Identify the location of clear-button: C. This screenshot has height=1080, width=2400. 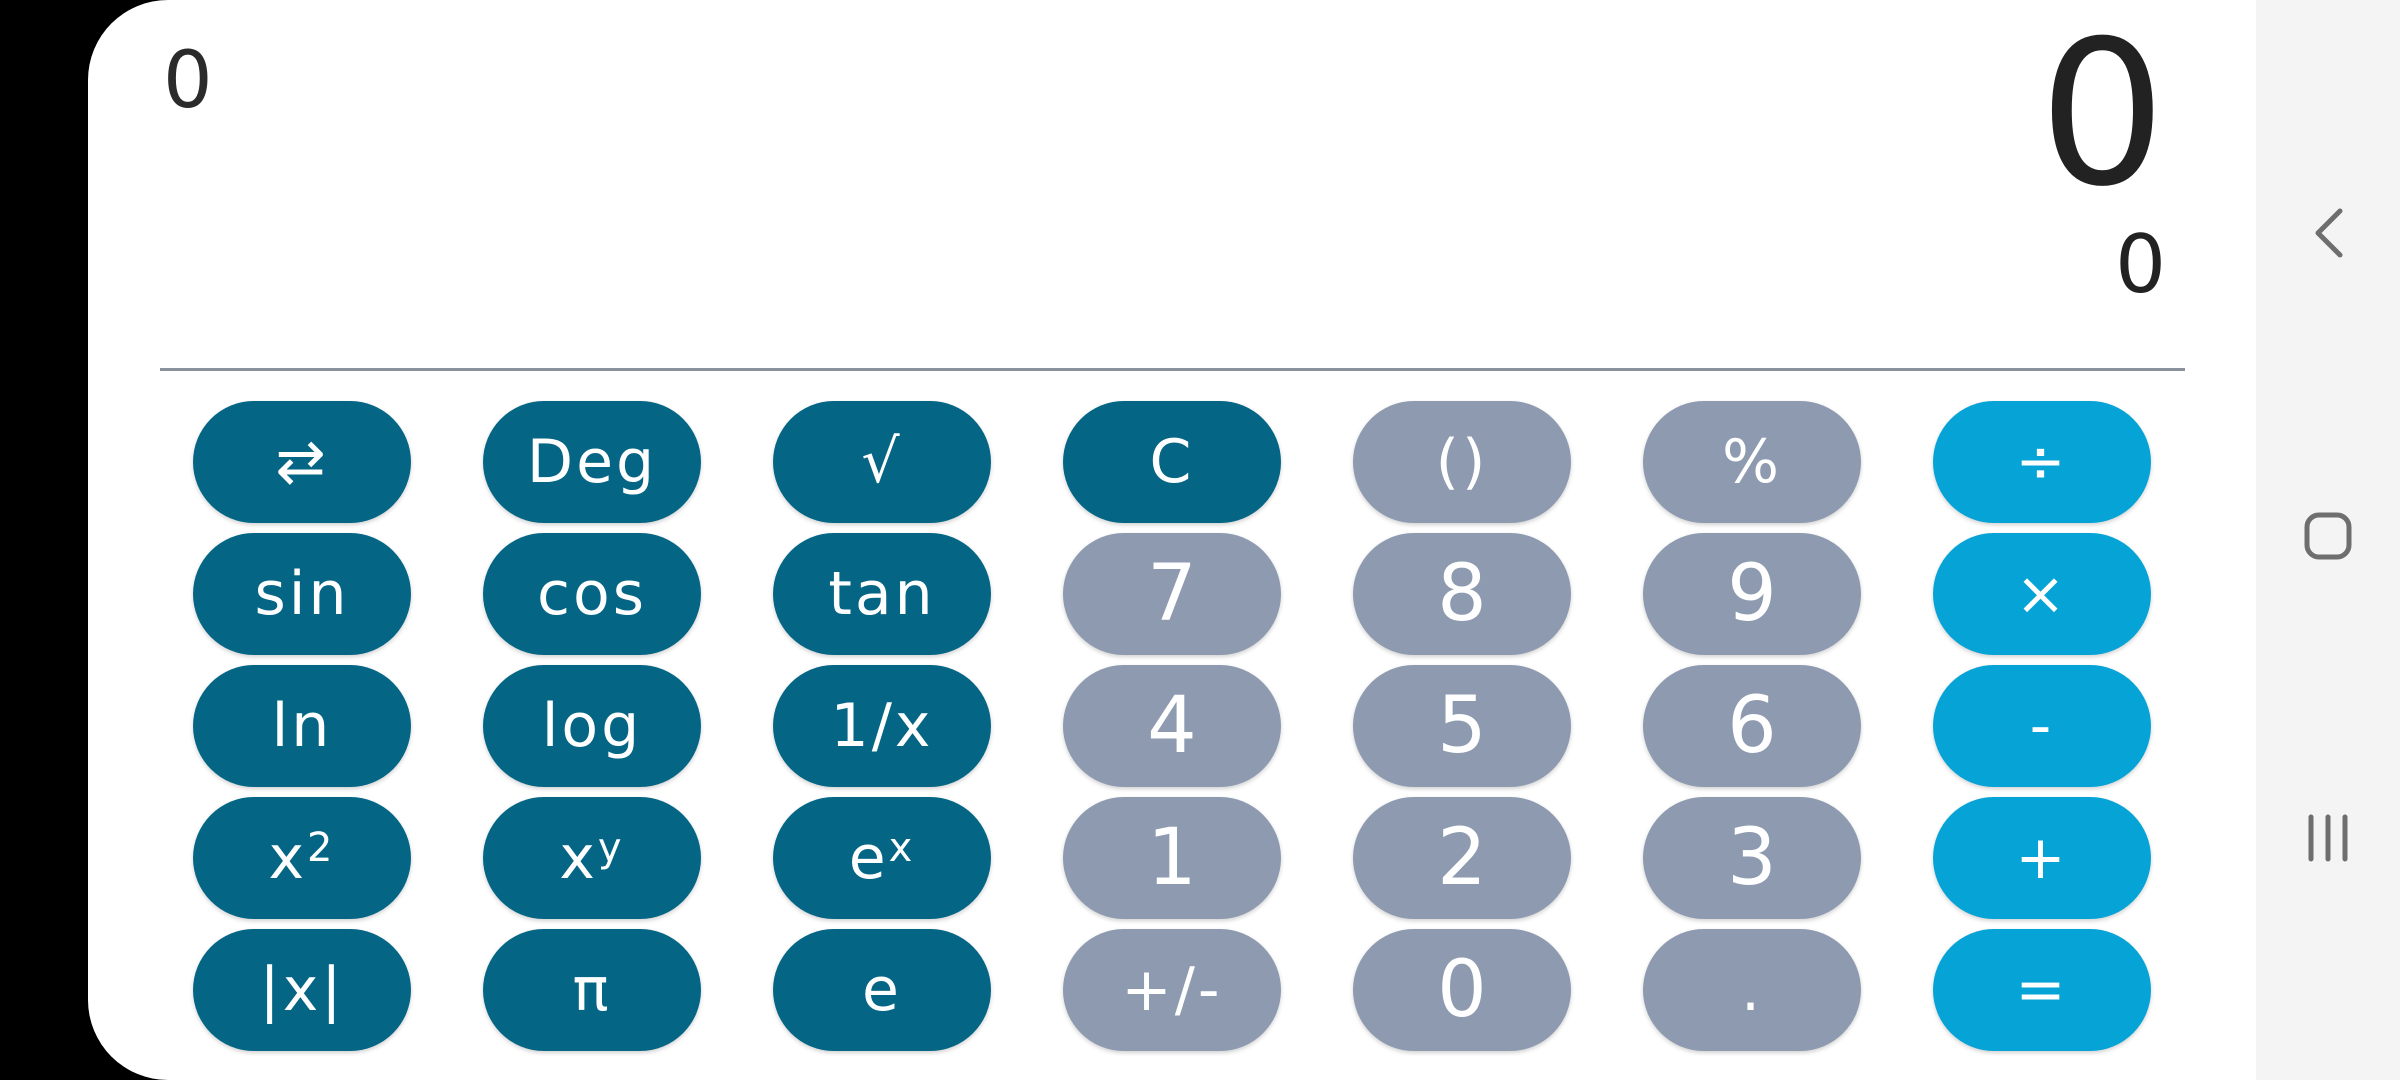
(1172, 462).